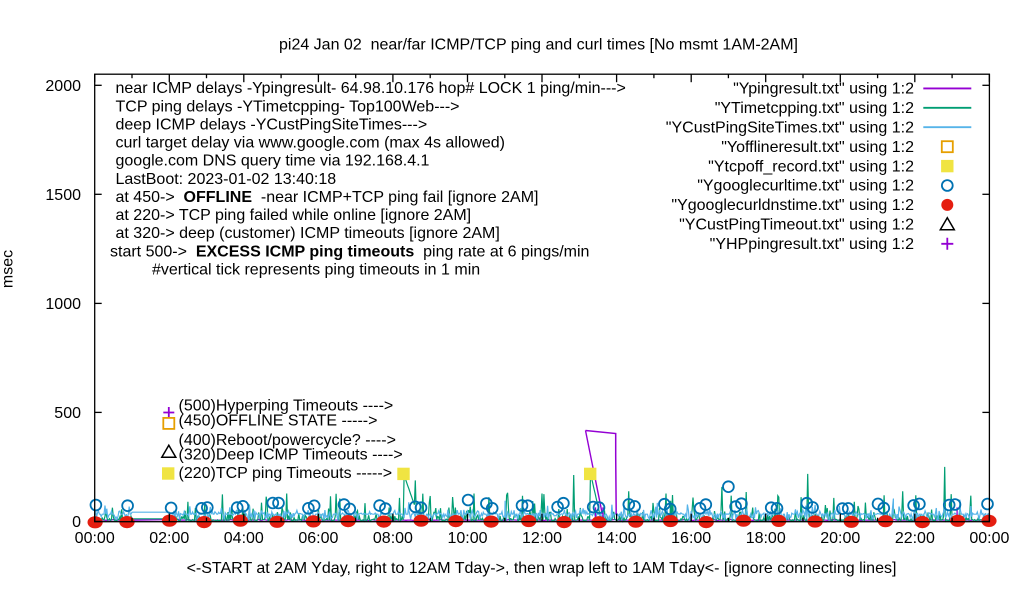 The image size is (1020, 600). What do you see at coordinates (244, 538) in the screenshot?
I see `svg-text: 04:00` at bounding box center [244, 538].